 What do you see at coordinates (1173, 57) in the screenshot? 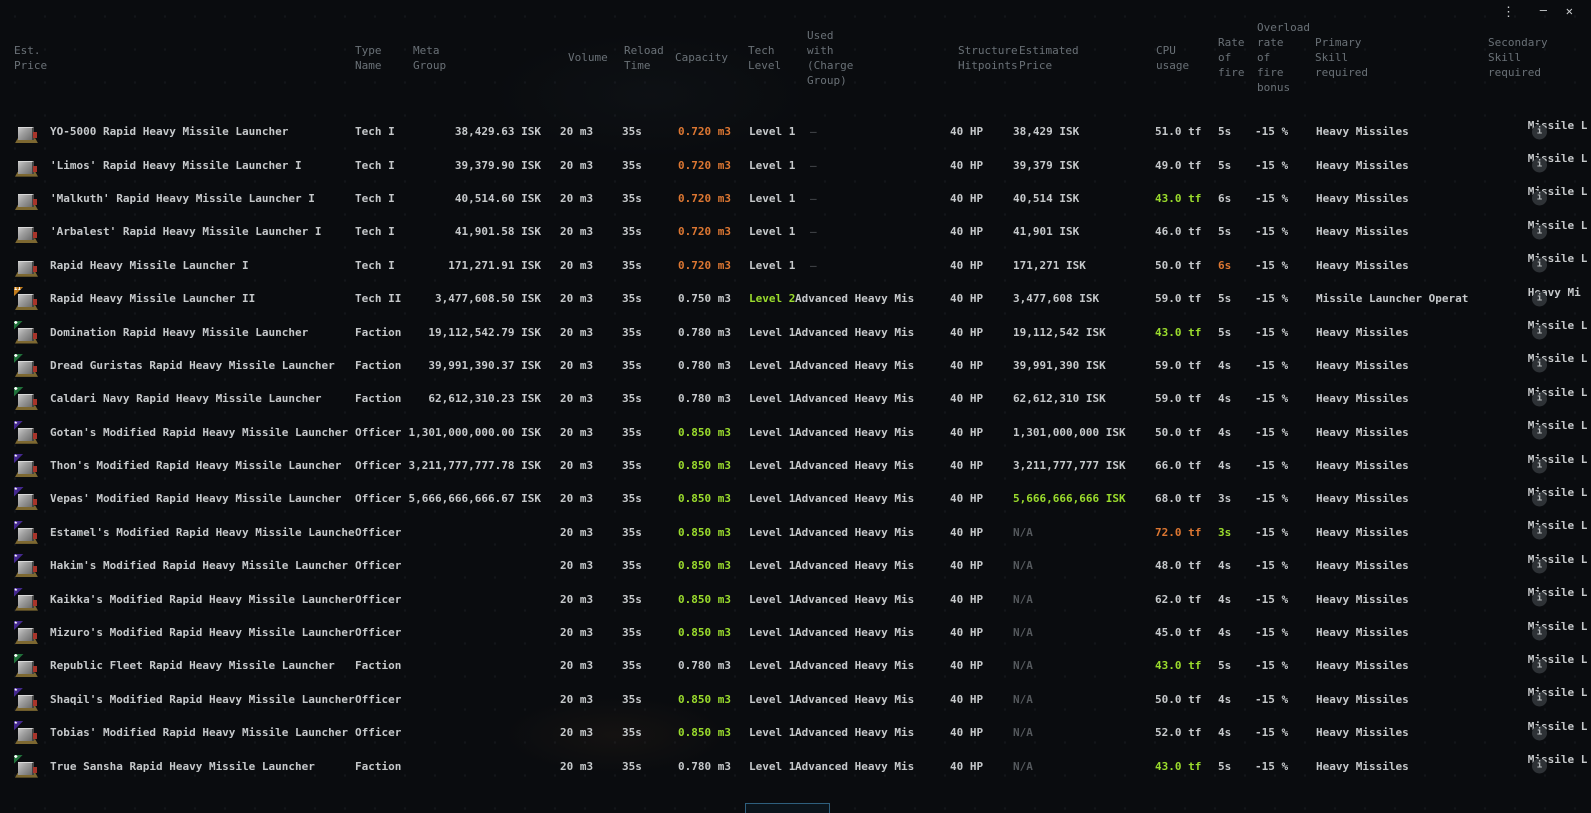
I see `column-header-cpu-usage: CPU usage` at bounding box center [1173, 57].